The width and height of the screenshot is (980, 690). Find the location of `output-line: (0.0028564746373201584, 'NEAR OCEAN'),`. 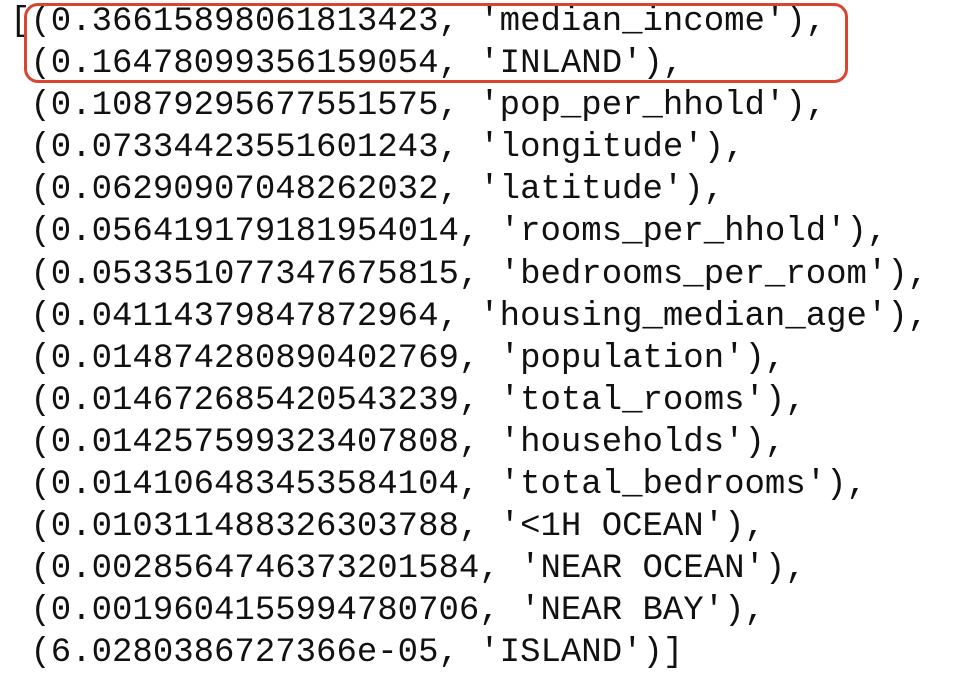

output-line: (0.0028564746373201584, 'NEAR OCEAN'), is located at coordinates (408, 569).